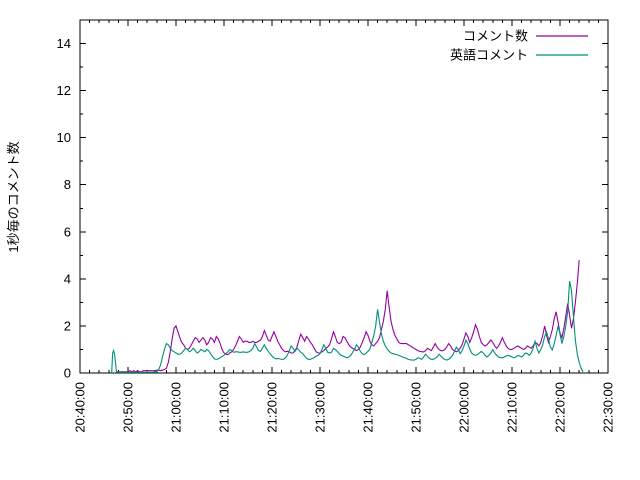 The height and width of the screenshot is (480, 640). I want to click on y-tick-label: 10, so click(64, 137).